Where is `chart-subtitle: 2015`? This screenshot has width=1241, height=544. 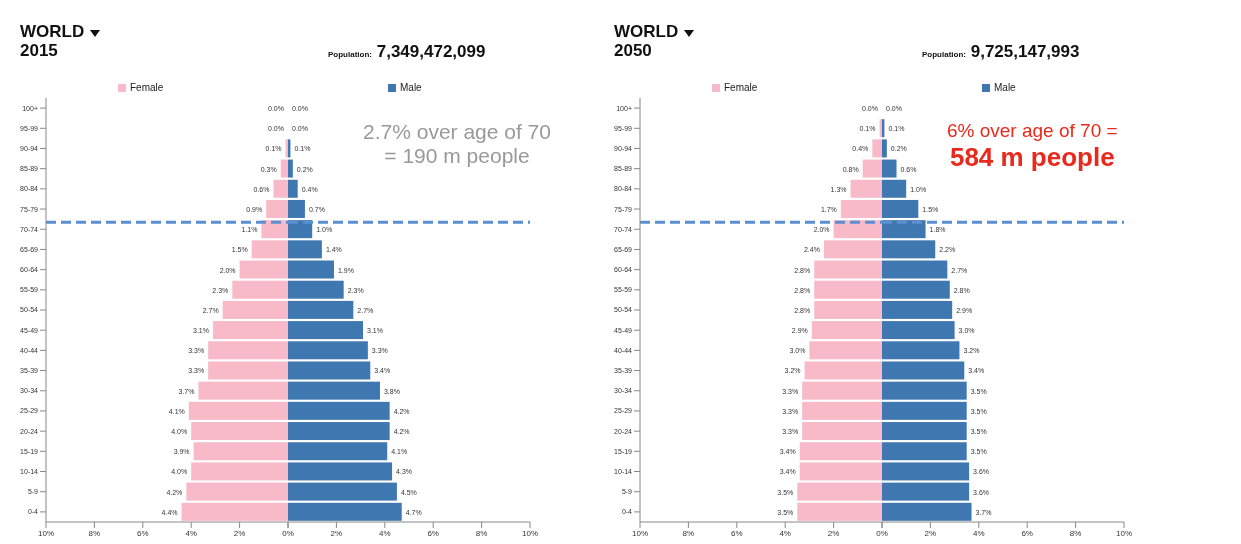
chart-subtitle: 2015 is located at coordinates (39, 50).